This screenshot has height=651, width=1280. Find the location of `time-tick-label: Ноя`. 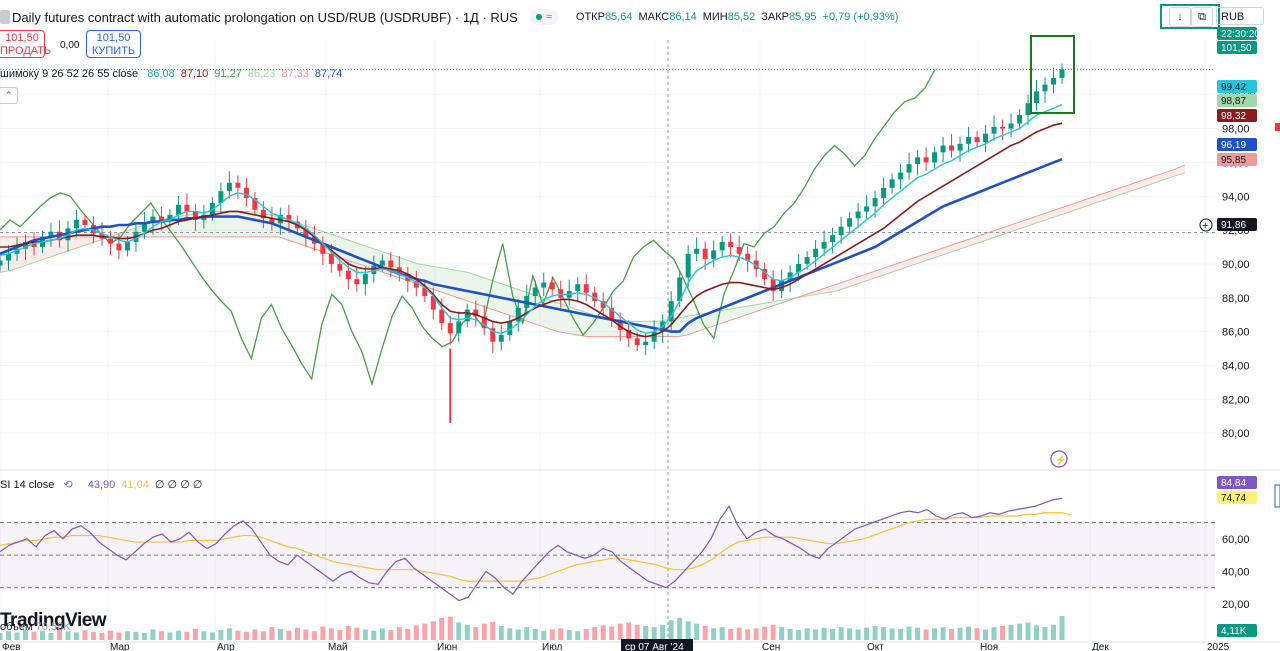

time-tick-label: Ноя is located at coordinates (989, 646).